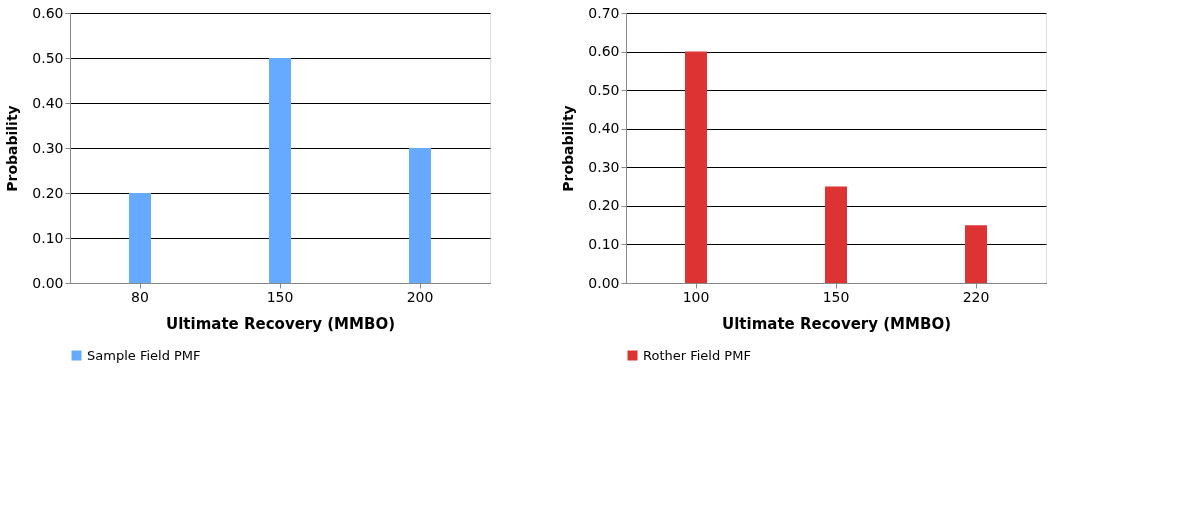 The image size is (1183, 526). I want to click on y-tick-label: 0.70, so click(604, 12).